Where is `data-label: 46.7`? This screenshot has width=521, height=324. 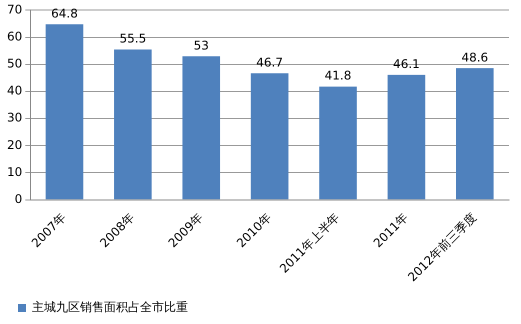
data-label: 46.7 is located at coordinates (269, 62).